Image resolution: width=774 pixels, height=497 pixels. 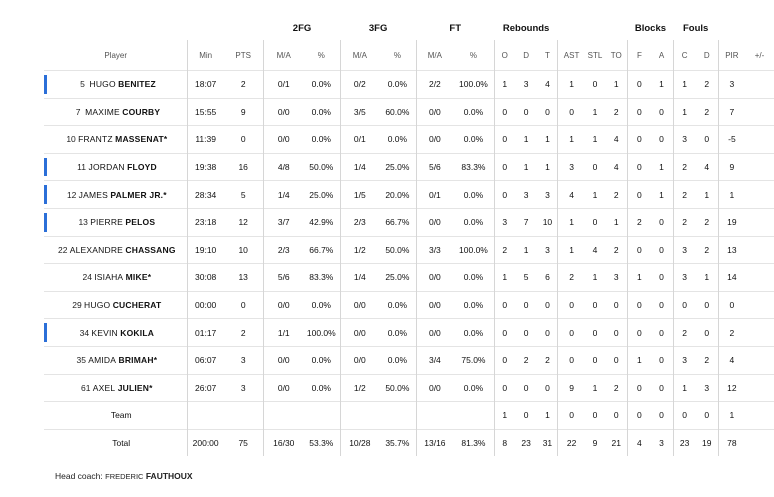 What do you see at coordinates (595, 166) in the screenshot?
I see `stat-stl: 0` at bounding box center [595, 166].